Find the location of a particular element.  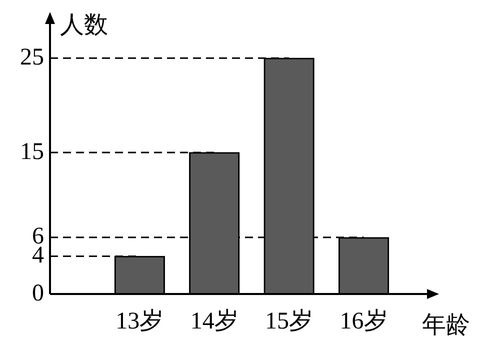

y-axis-title: 人数 is located at coordinates (84, 25).